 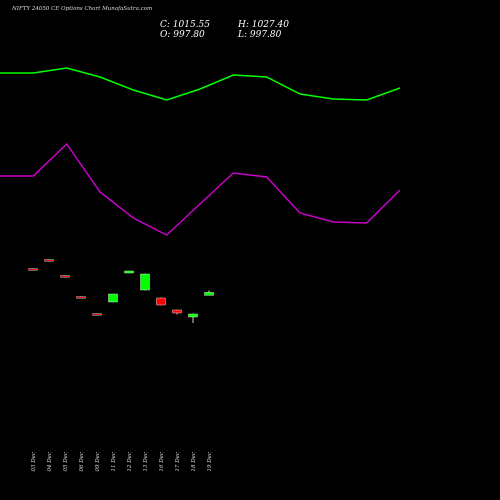 I want to click on close-label: C: 1015.55, so click(x=185, y=25).